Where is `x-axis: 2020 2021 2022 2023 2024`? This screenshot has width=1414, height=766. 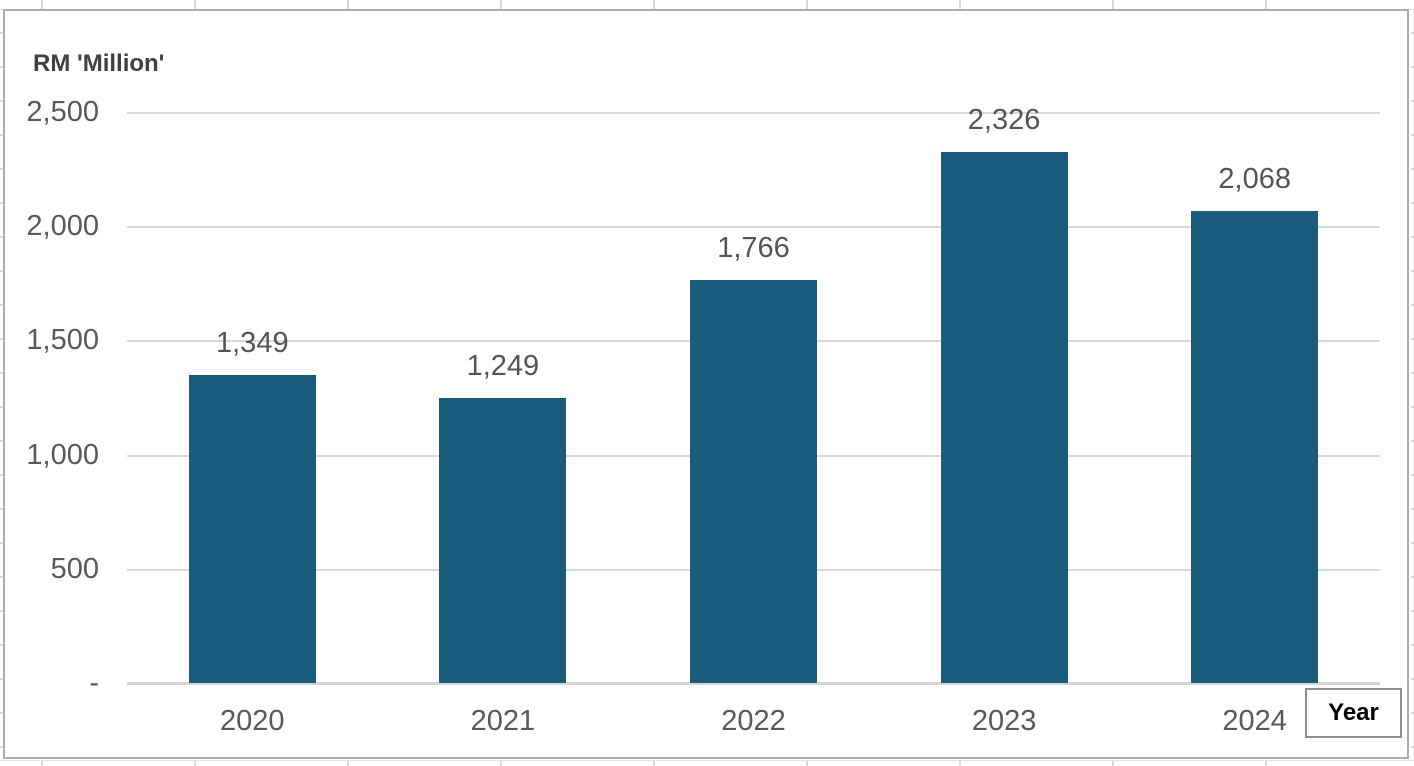
x-axis: 2020 2021 2022 2023 2024 is located at coordinates (753, 723).